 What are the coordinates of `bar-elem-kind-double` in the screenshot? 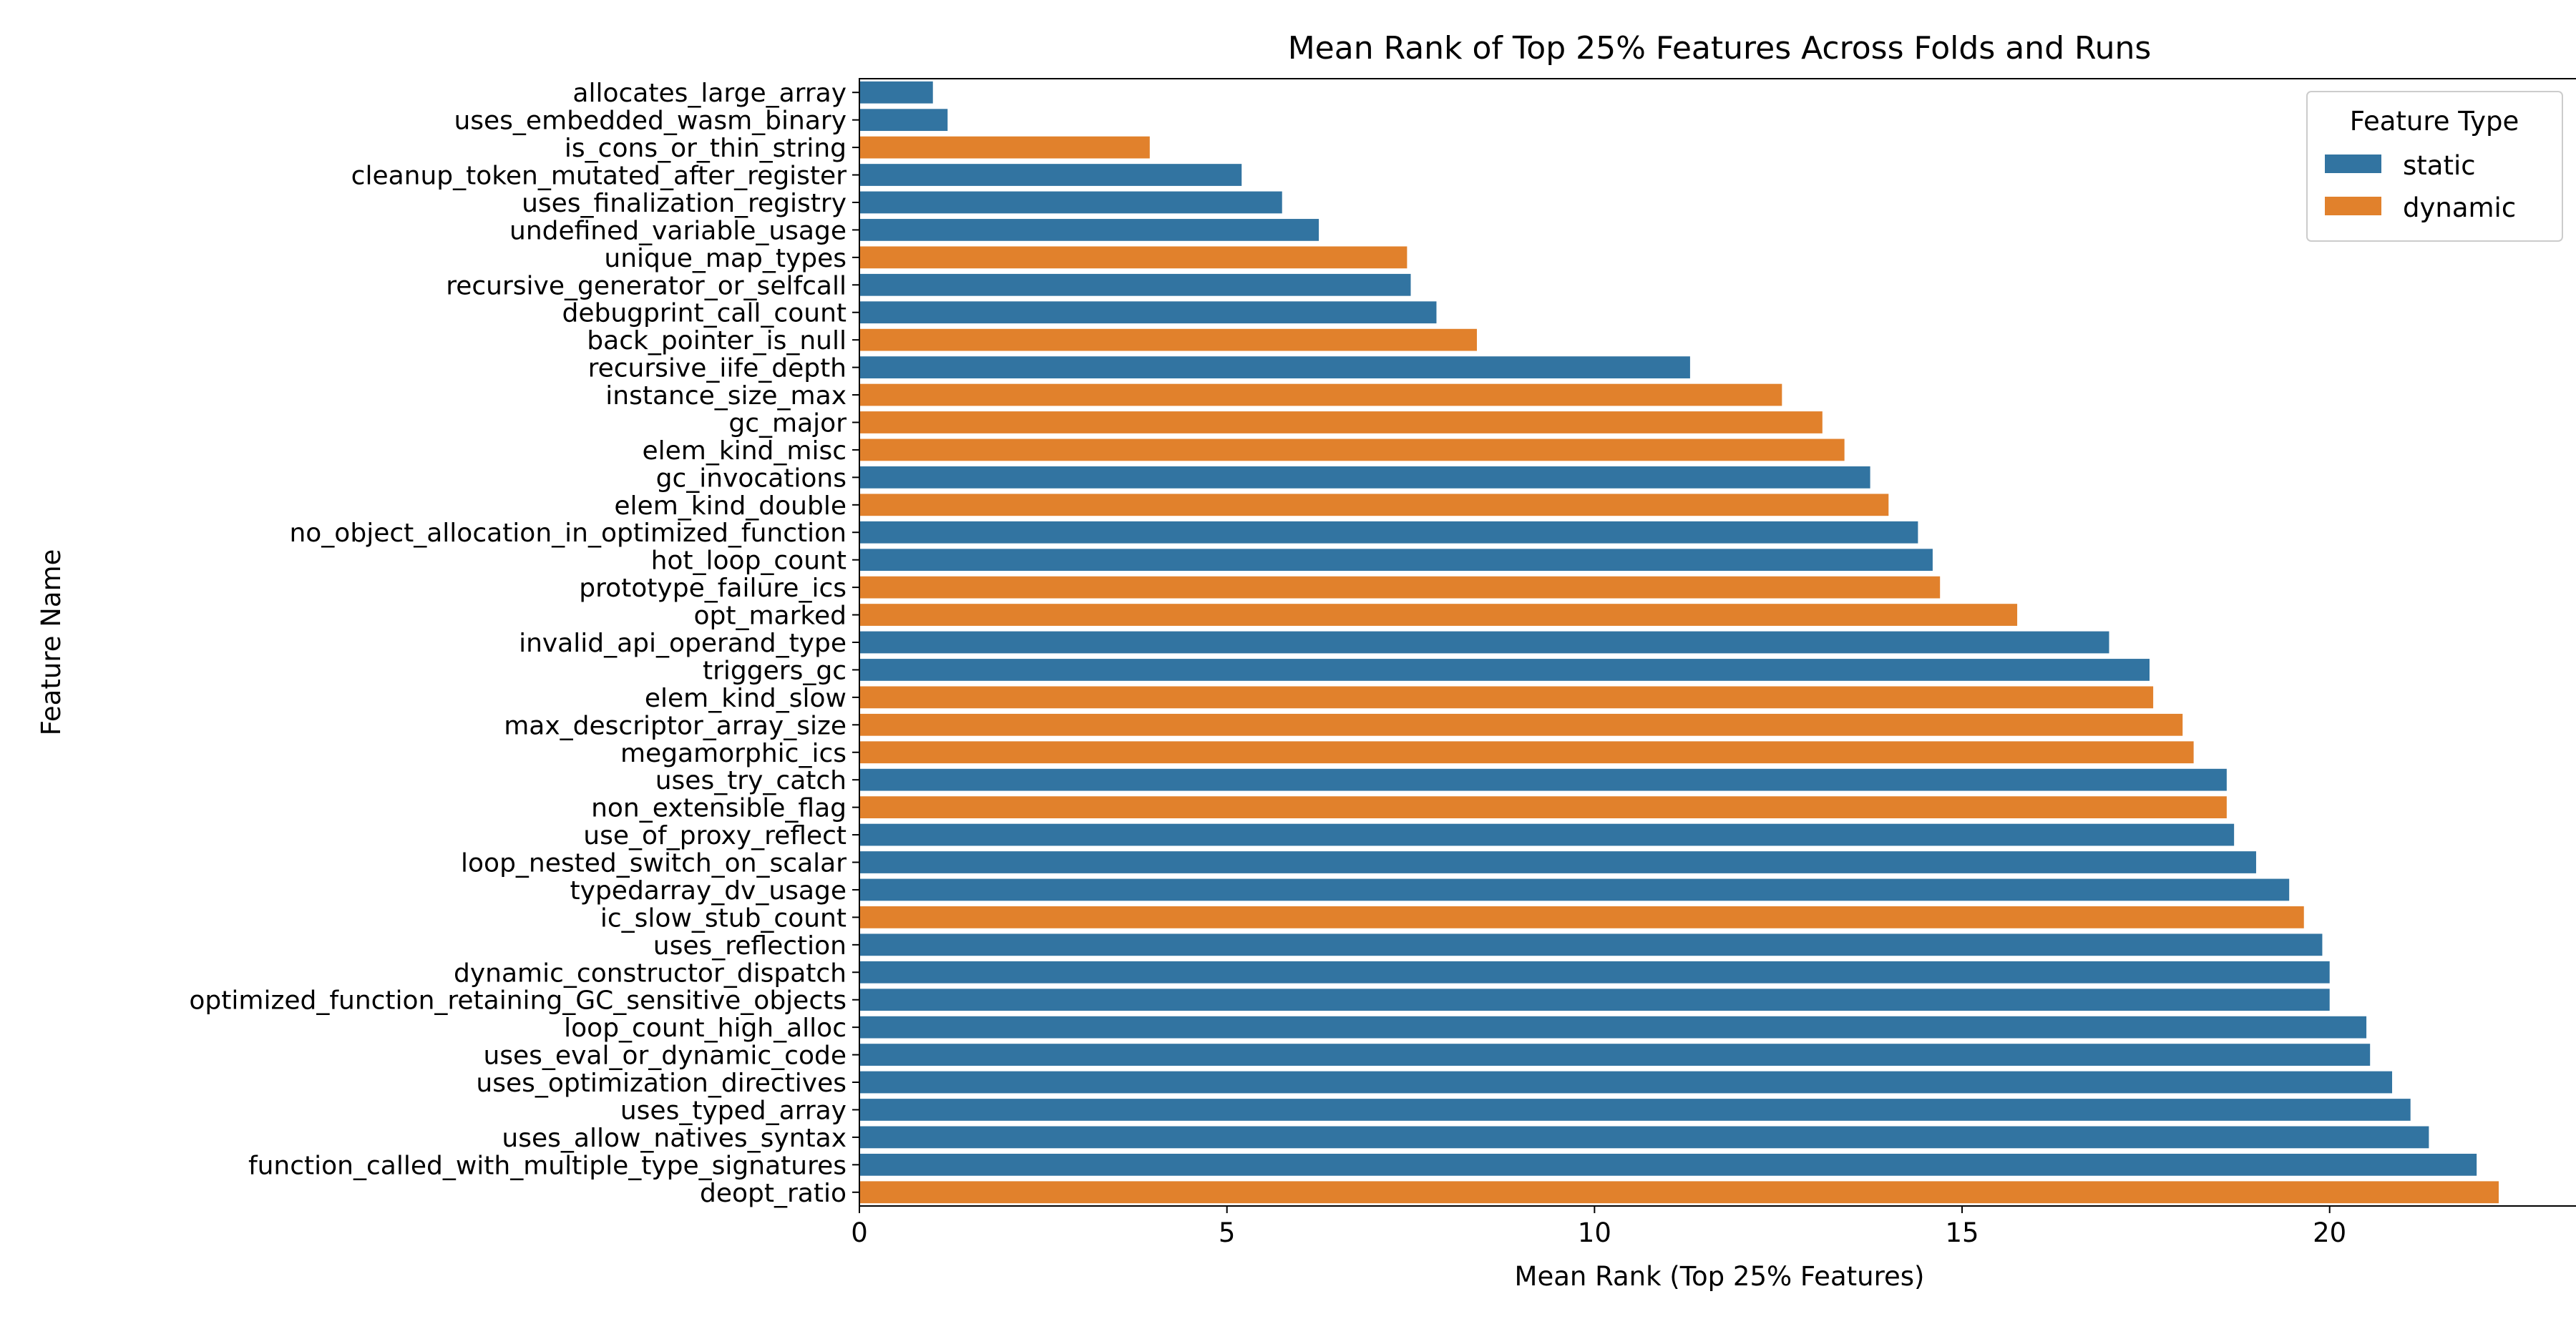 It's located at (1374, 505).